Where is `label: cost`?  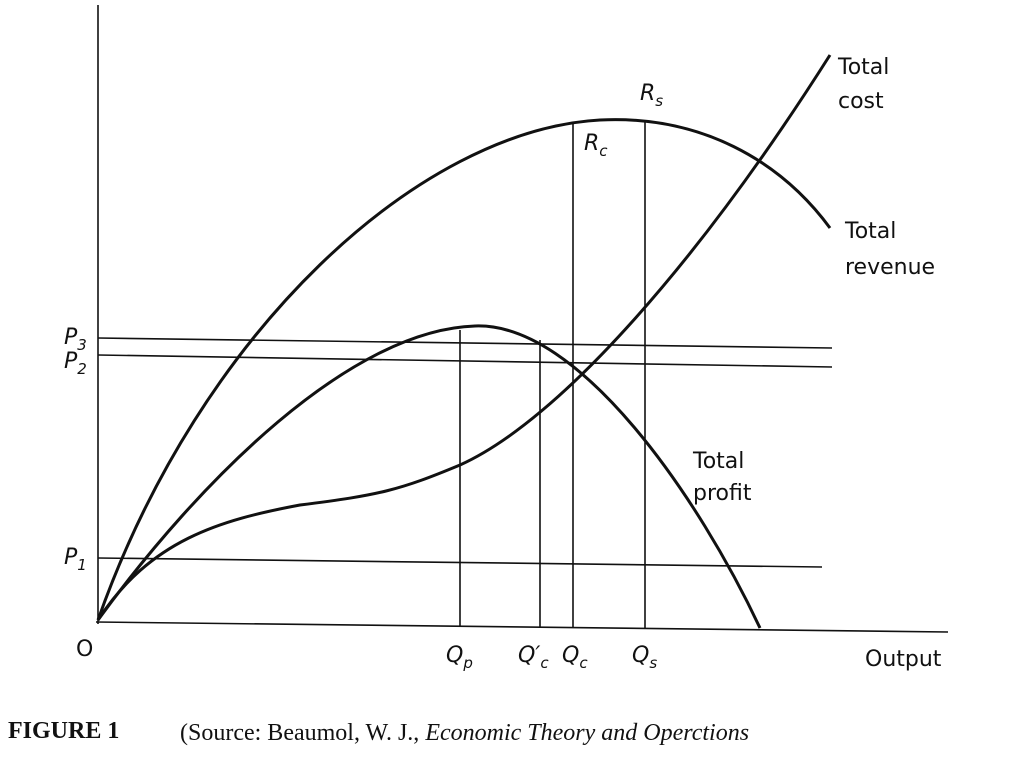 label: cost is located at coordinates (861, 101).